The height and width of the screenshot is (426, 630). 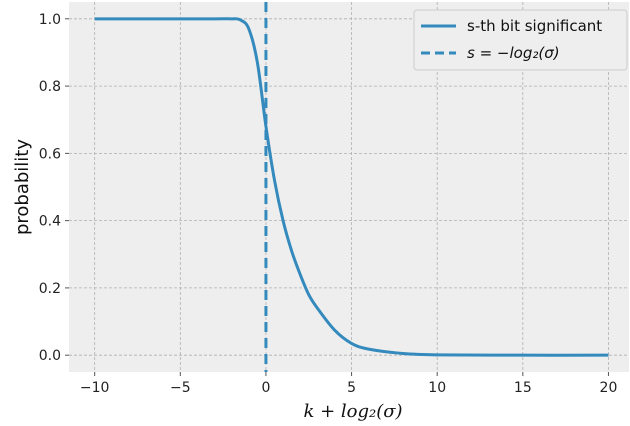 What do you see at coordinates (265, 388) in the screenshot?
I see `x-tick-label: 0` at bounding box center [265, 388].